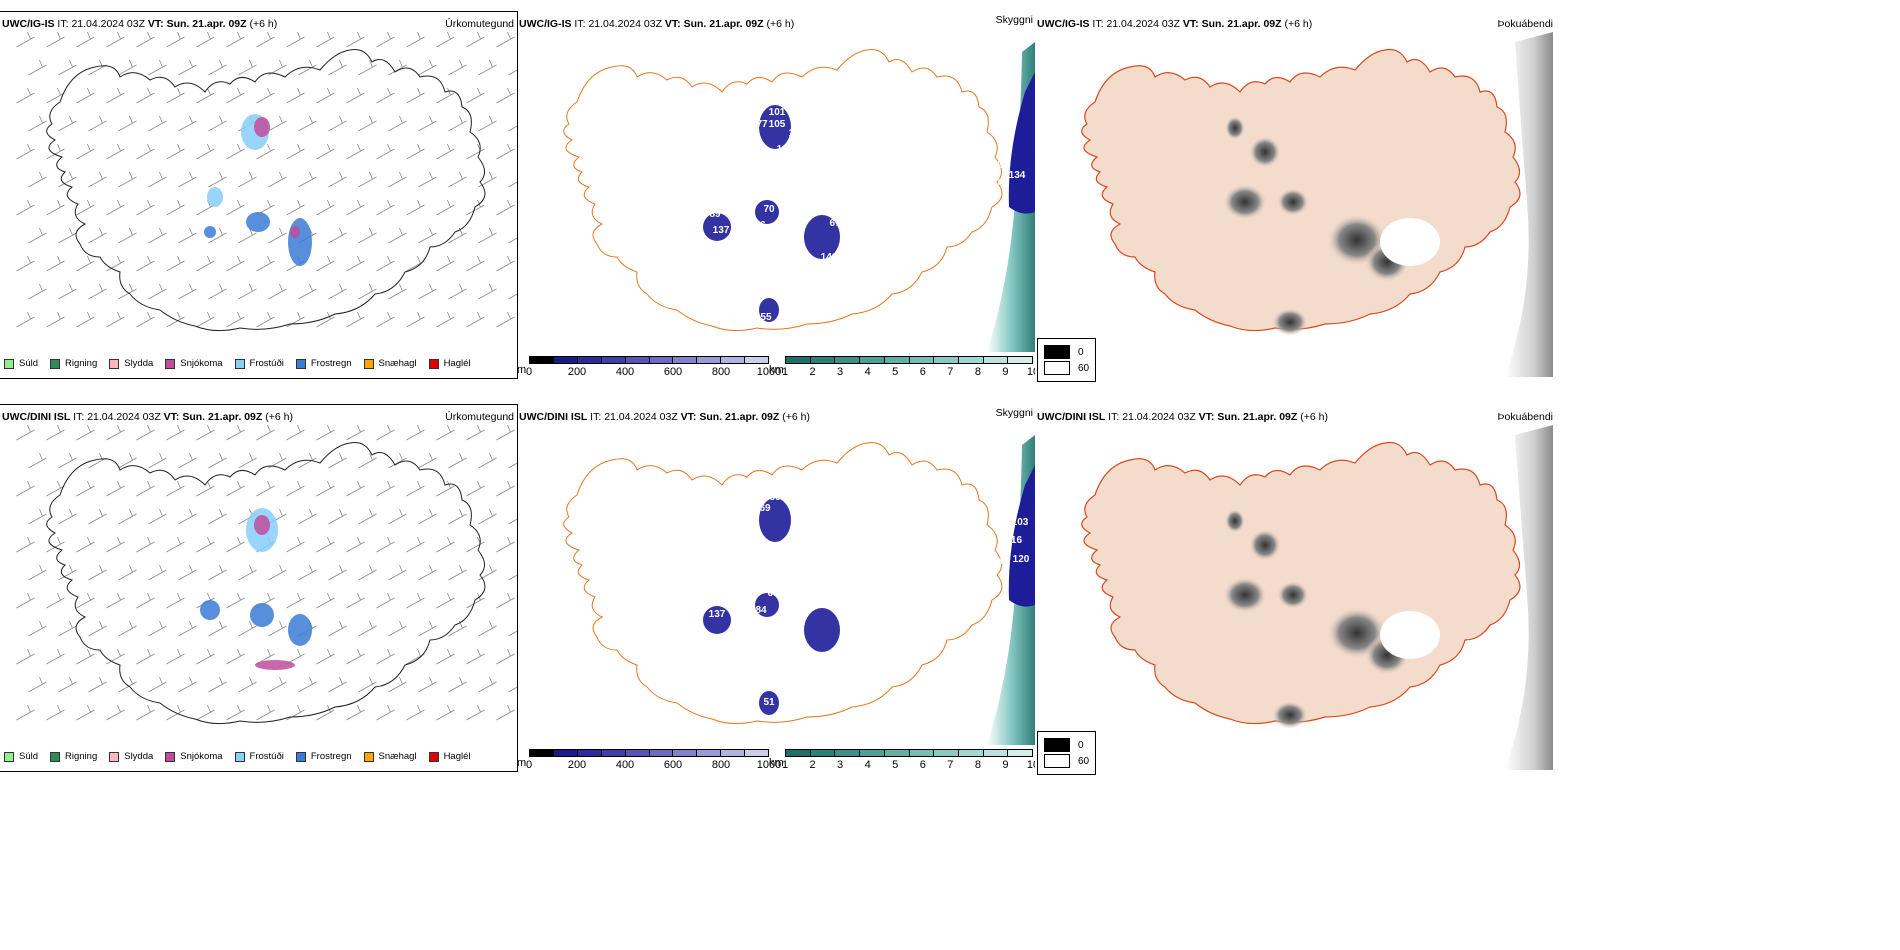  What do you see at coordinates (729, 209) in the screenshot?
I see `visibility-label: 106` at bounding box center [729, 209].